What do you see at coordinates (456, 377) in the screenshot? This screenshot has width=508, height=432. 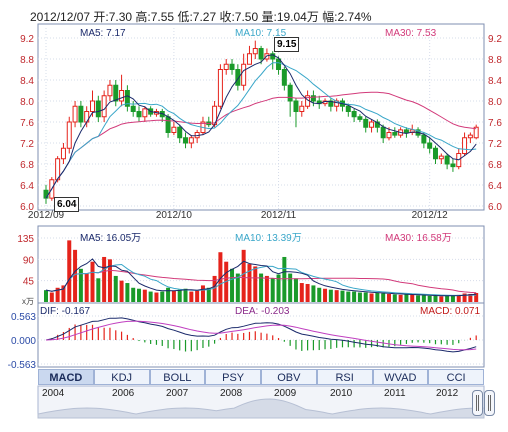 I see `tab-cci: CCI` at bounding box center [456, 377].